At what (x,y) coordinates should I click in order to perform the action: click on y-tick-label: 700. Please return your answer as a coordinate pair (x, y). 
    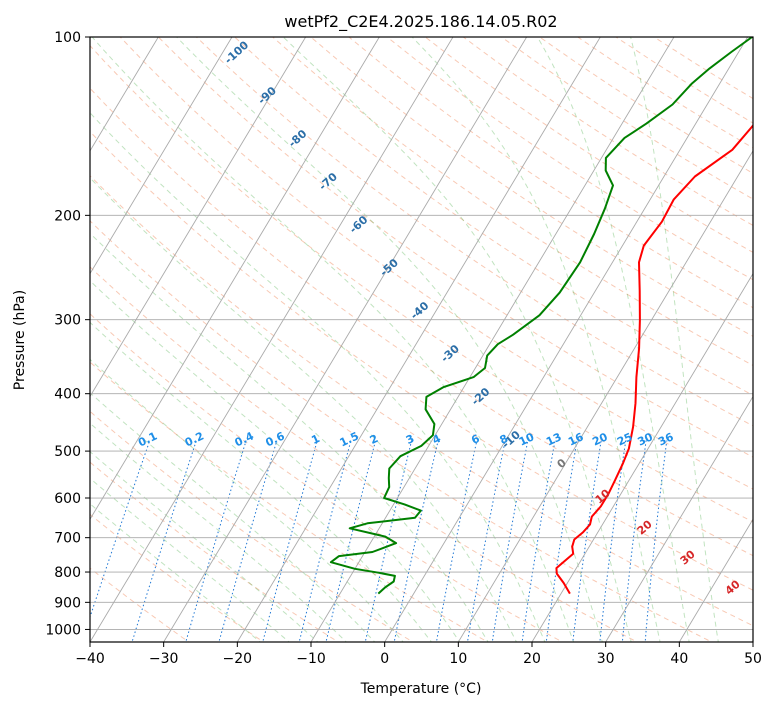
    Looking at the image, I should click on (67, 539).